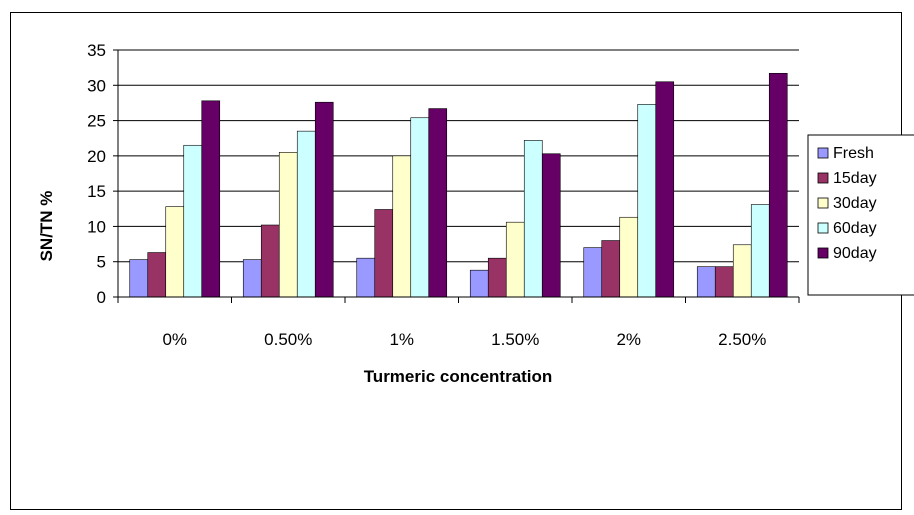 This screenshot has height=515, width=914. Describe the element at coordinates (823, 253) in the screenshot. I see `legend-swatch-90day` at that location.